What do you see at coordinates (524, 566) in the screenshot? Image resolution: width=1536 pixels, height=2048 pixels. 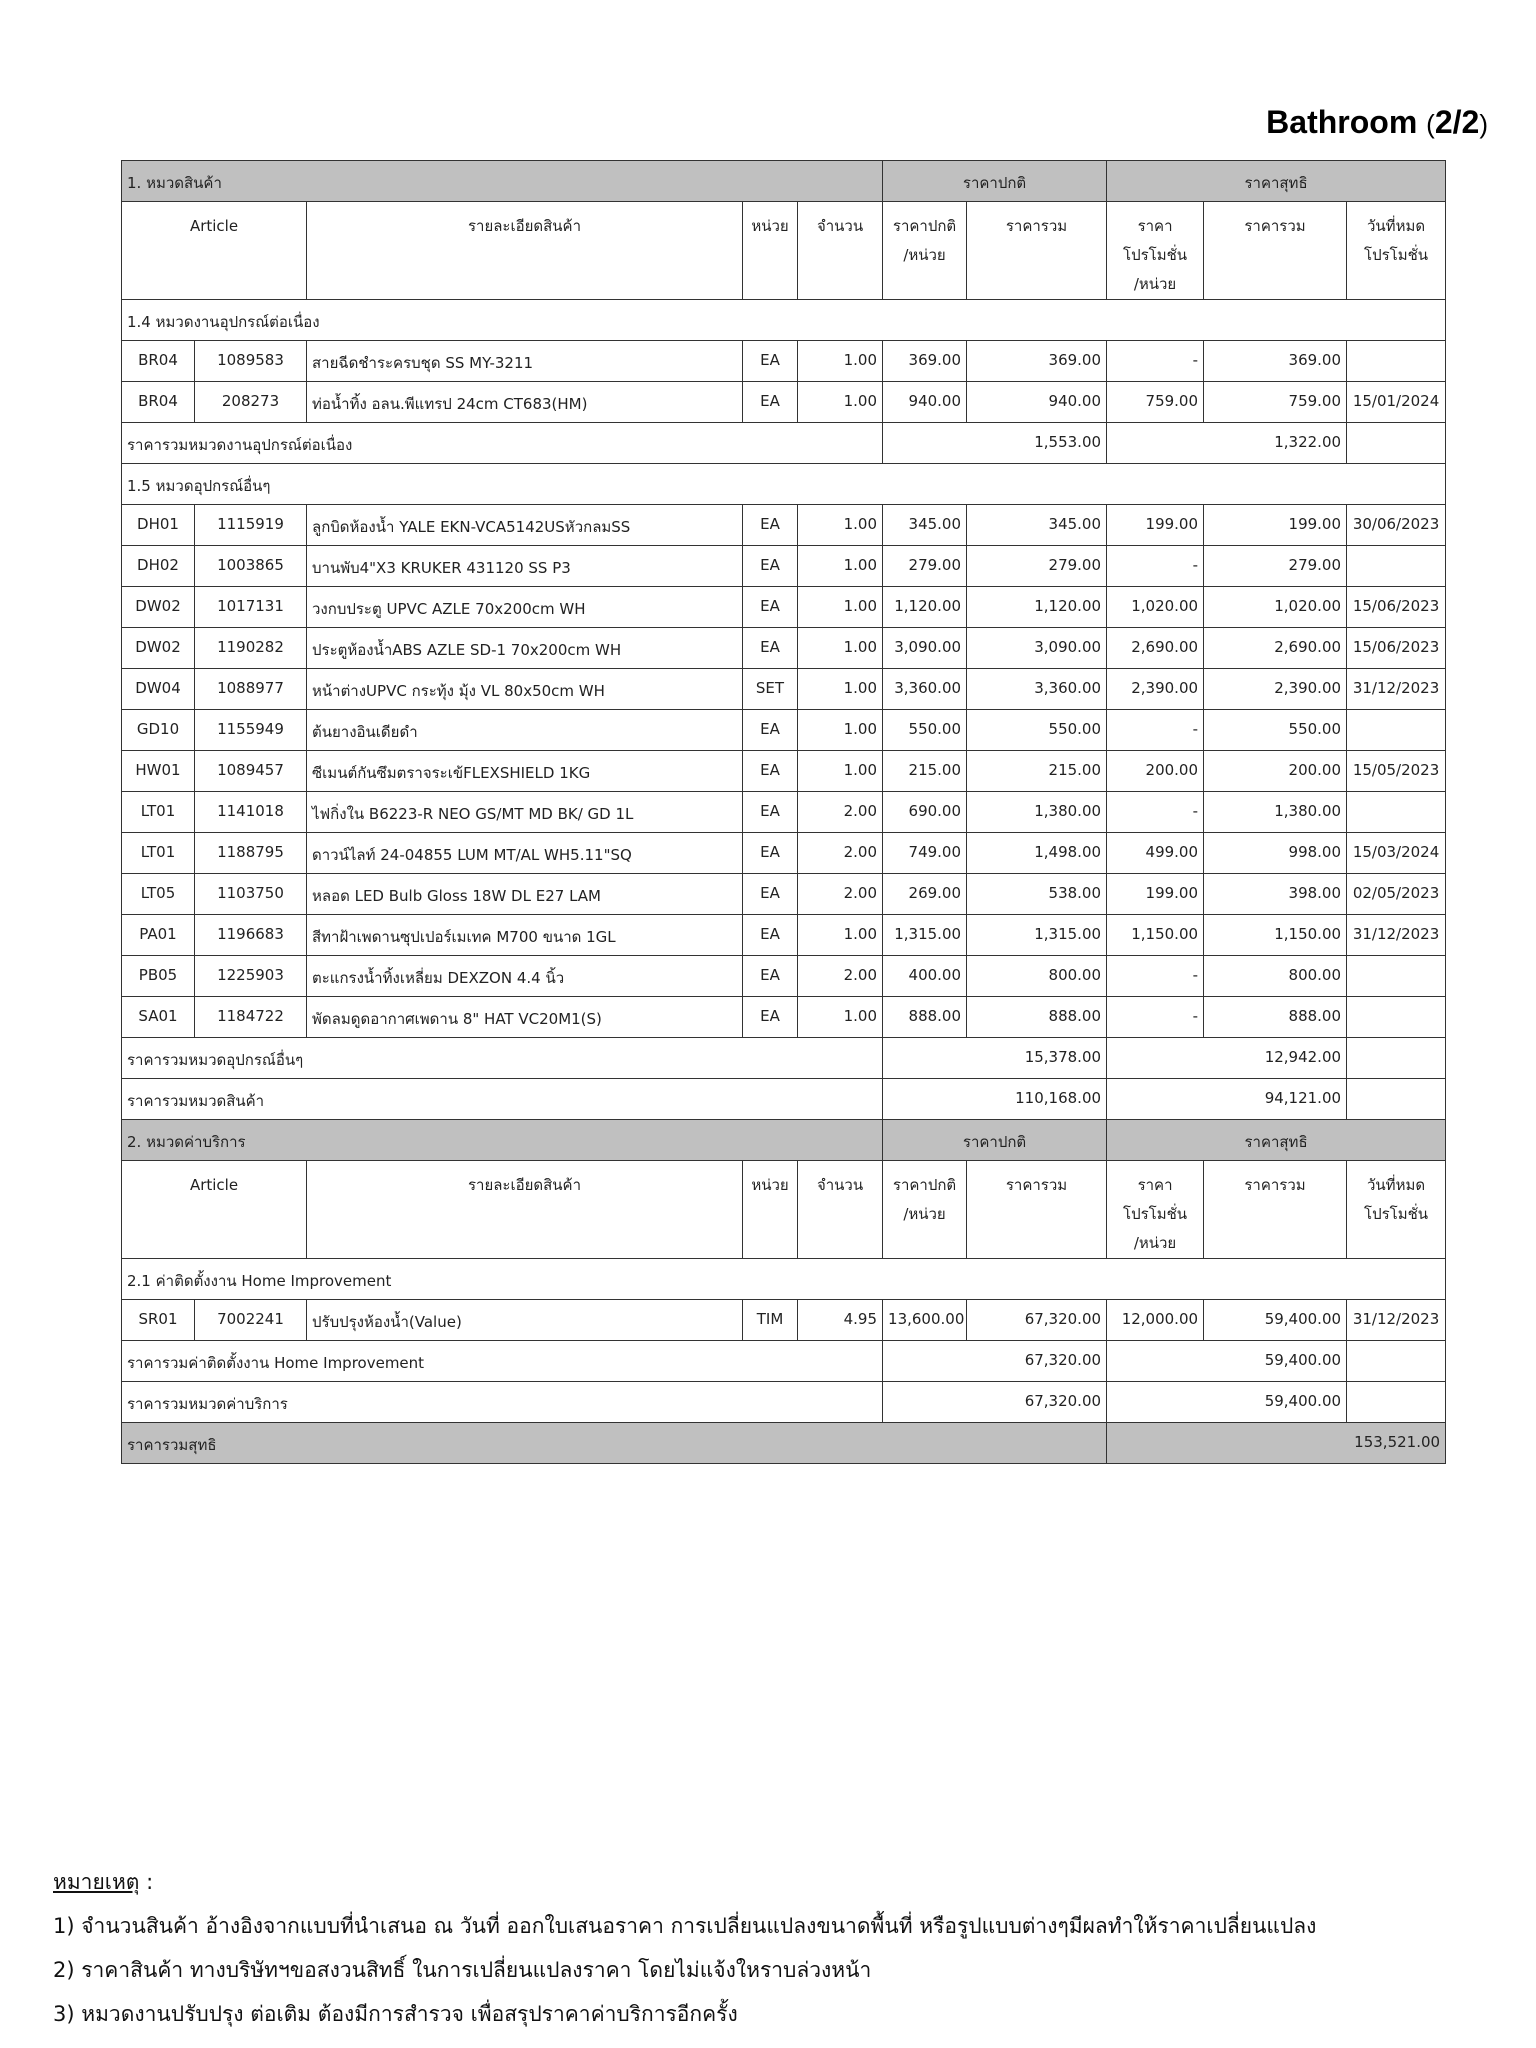 I see `description: บานพับ4"X3 KRUKER 431120 SS P3` at bounding box center [524, 566].